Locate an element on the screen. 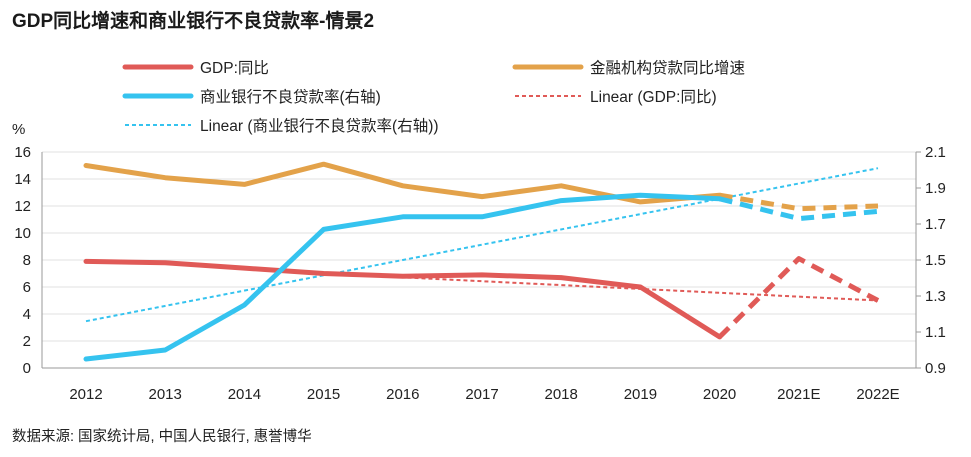 This screenshot has height=457, width=971. series-line-gdp is located at coordinates (403, 299).